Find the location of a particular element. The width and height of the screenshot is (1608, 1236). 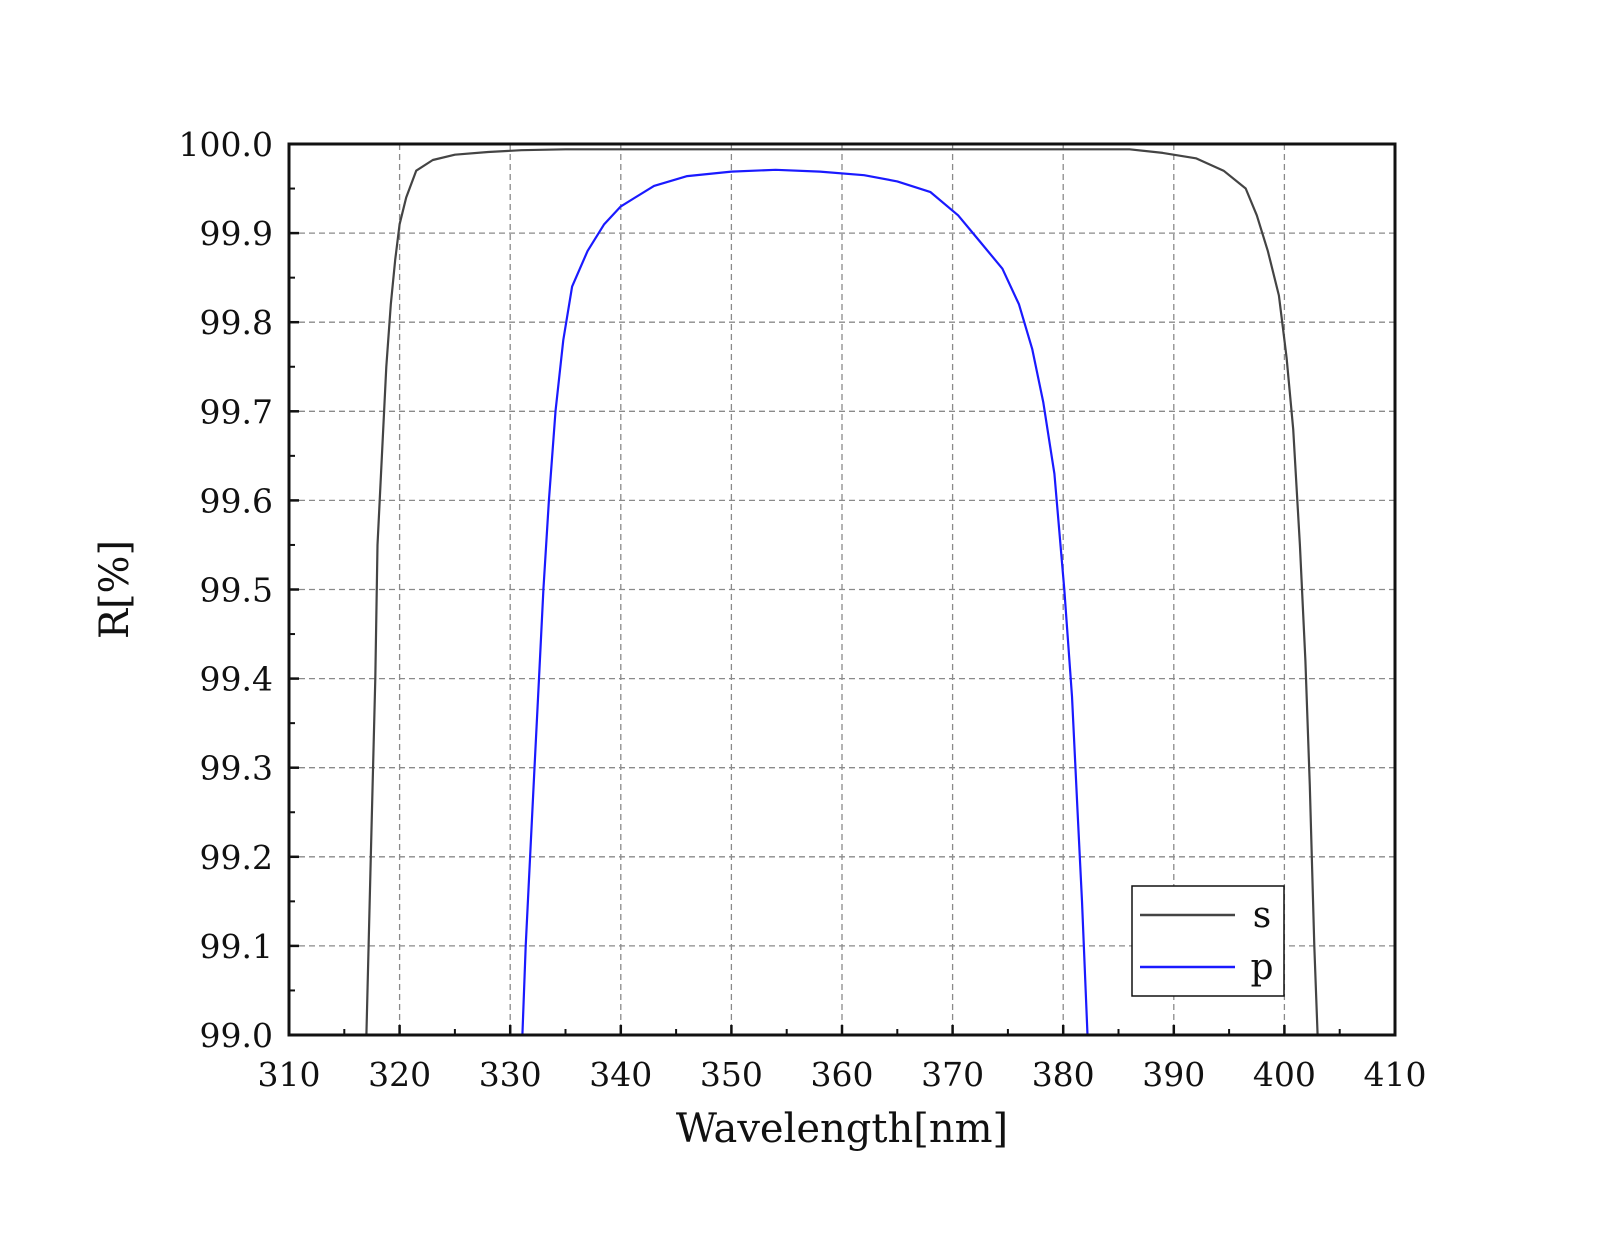

y-tick-label: 99.1 is located at coordinates (236, 946).